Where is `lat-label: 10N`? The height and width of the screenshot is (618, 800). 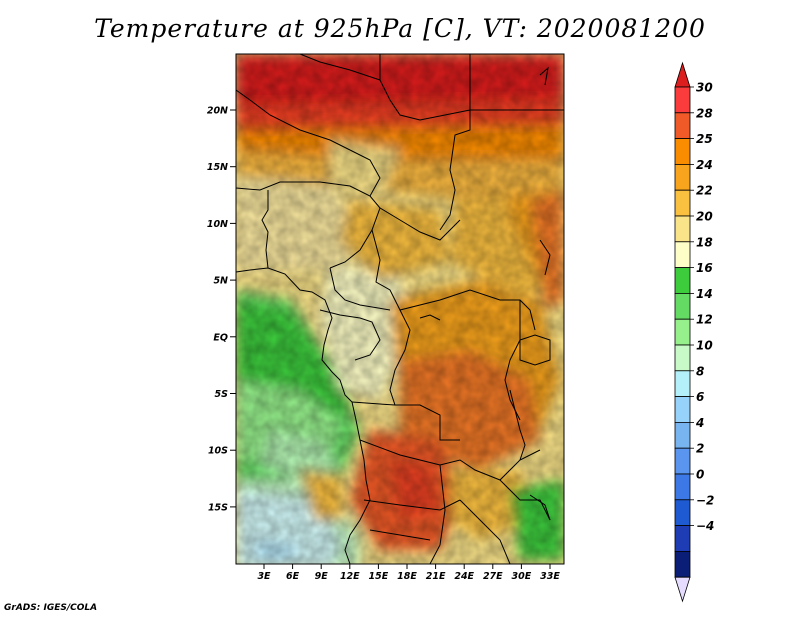
lat-label: 10N is located at coordinates (217, 224).